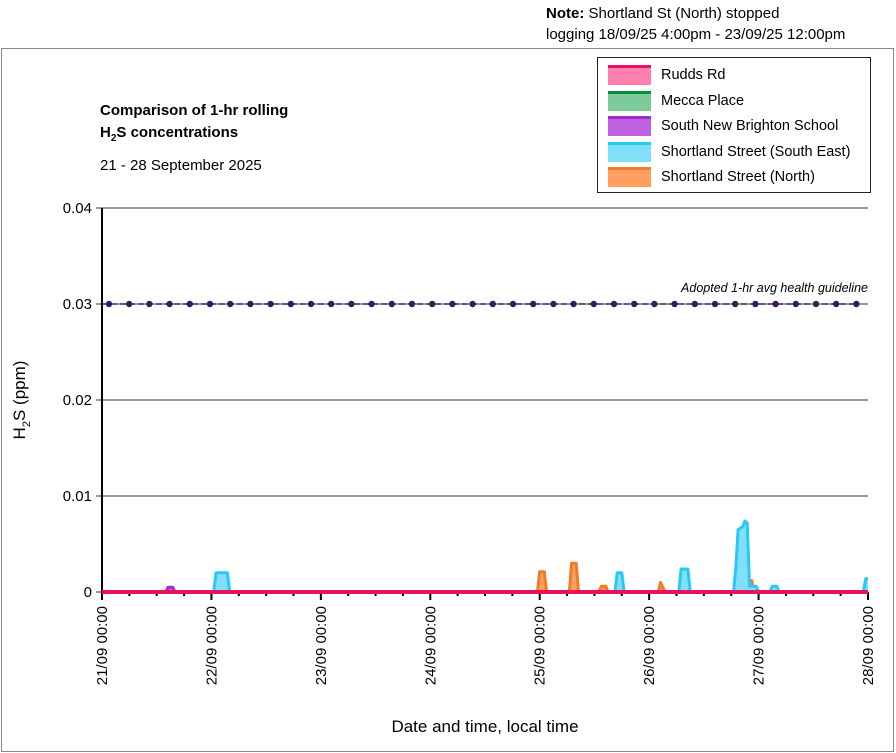  What do you see at coordinates (102, 645) in the screenshot?
I see `x-tick-label: 21/09 00:00` at bounding box center [102, 645].